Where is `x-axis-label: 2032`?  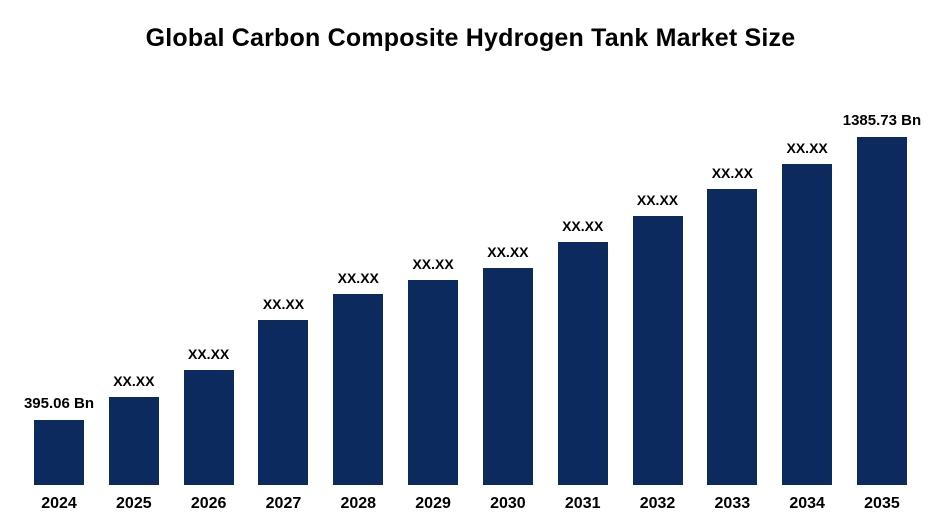 x-axis-label: 2032 is located at coordinates (657, 503).